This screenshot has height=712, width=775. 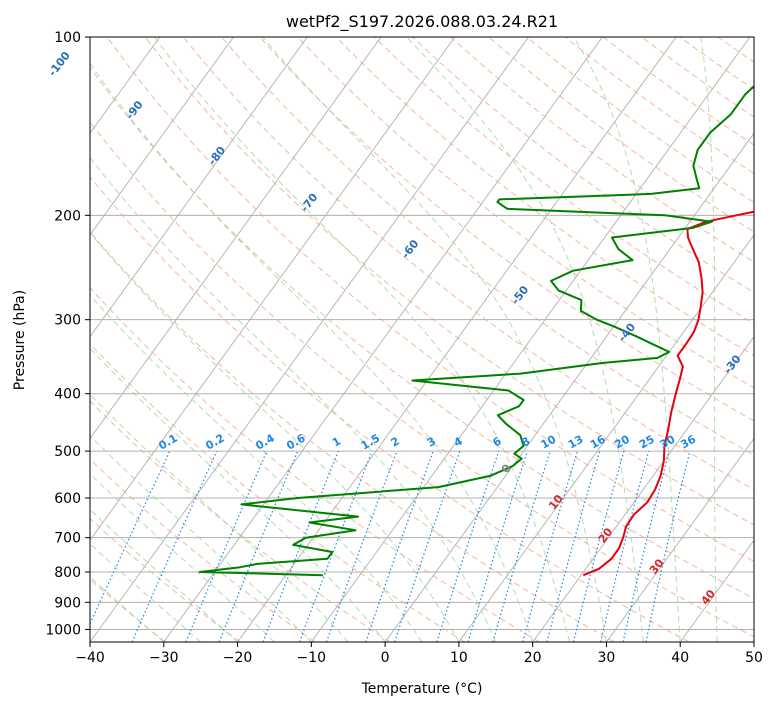 I want to click on isotherm-label: 20, so click(x=606, y=535).